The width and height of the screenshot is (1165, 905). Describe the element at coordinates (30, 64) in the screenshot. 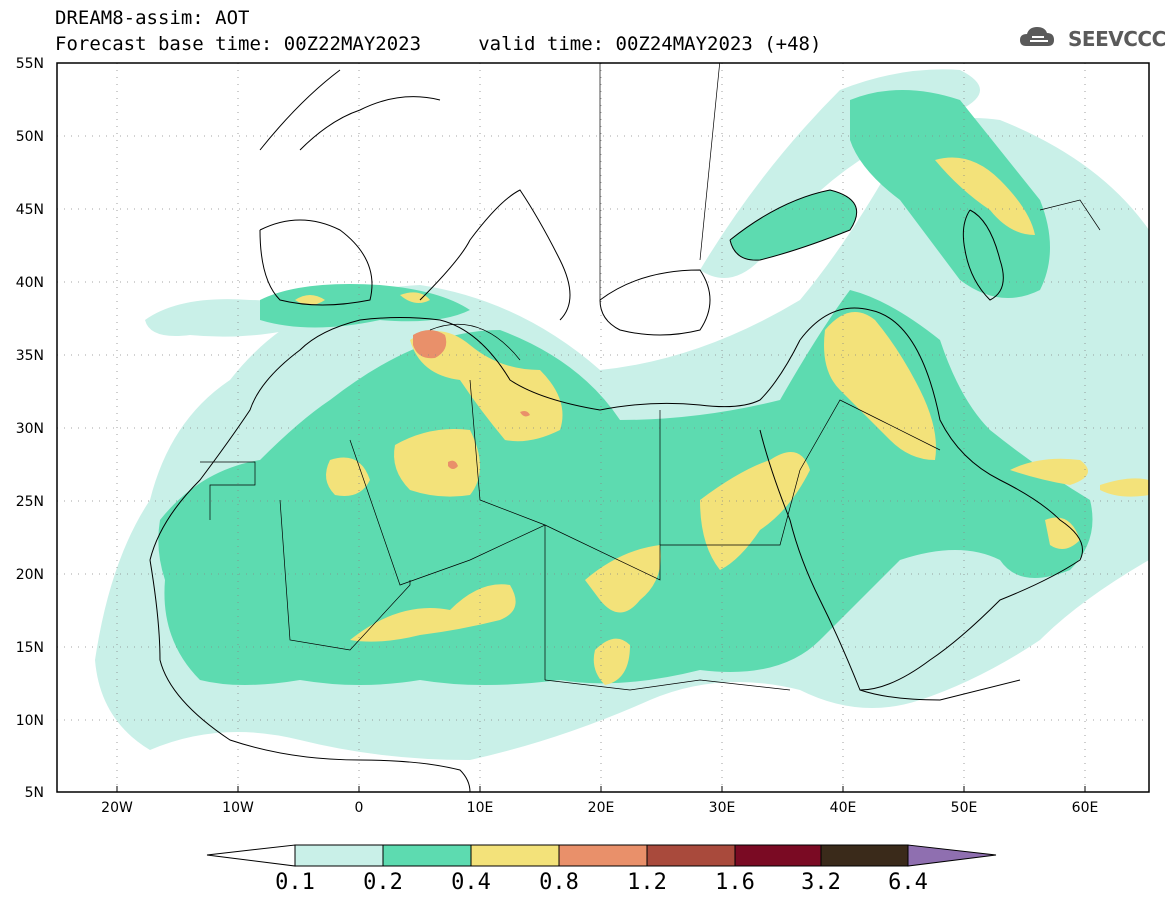

I see `lat-tick: 55N` at that location.